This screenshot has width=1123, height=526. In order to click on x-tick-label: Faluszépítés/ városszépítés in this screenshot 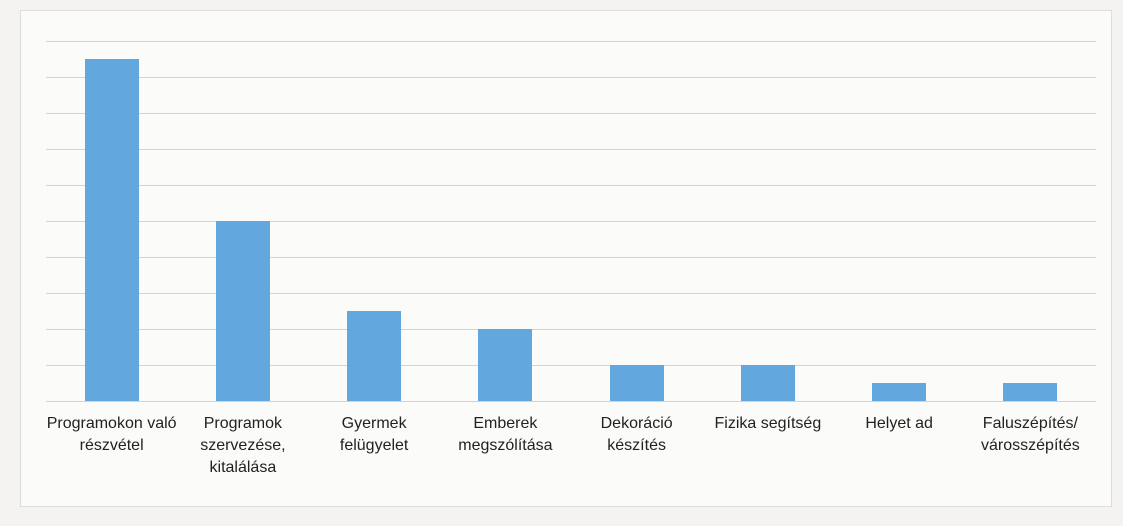, I will do `click(1030, 434)`.